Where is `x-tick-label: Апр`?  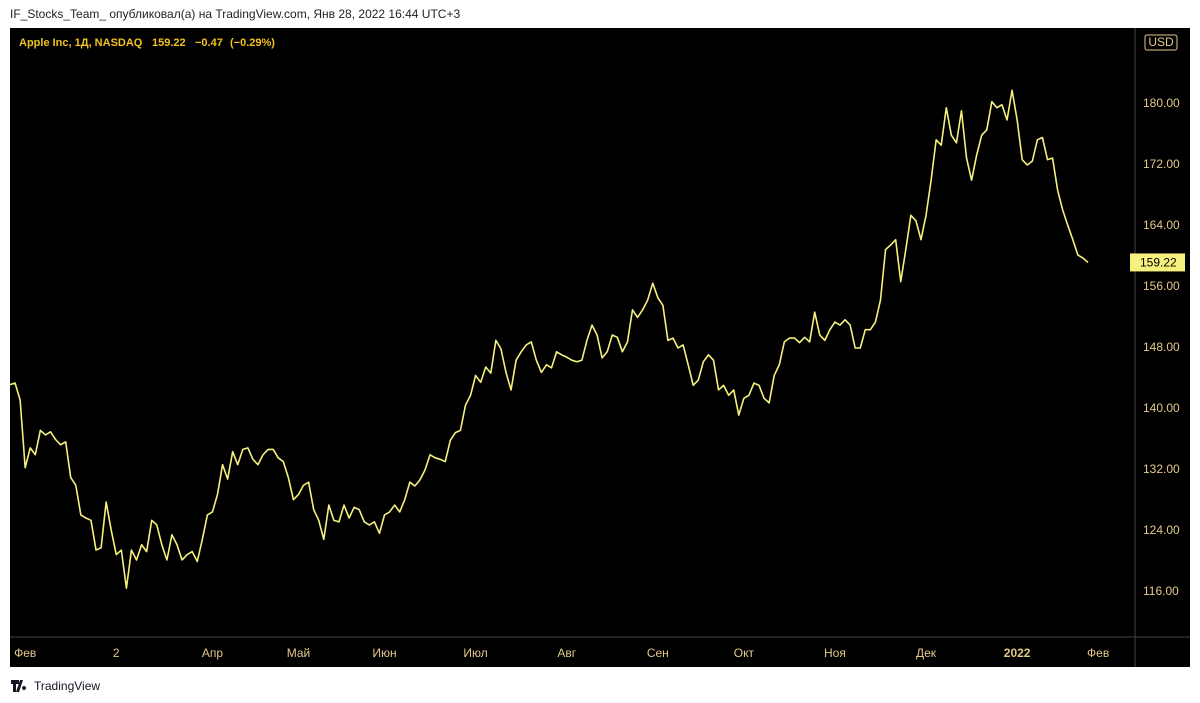 x-tick-label: Апр is located at coordinates (213, 653).